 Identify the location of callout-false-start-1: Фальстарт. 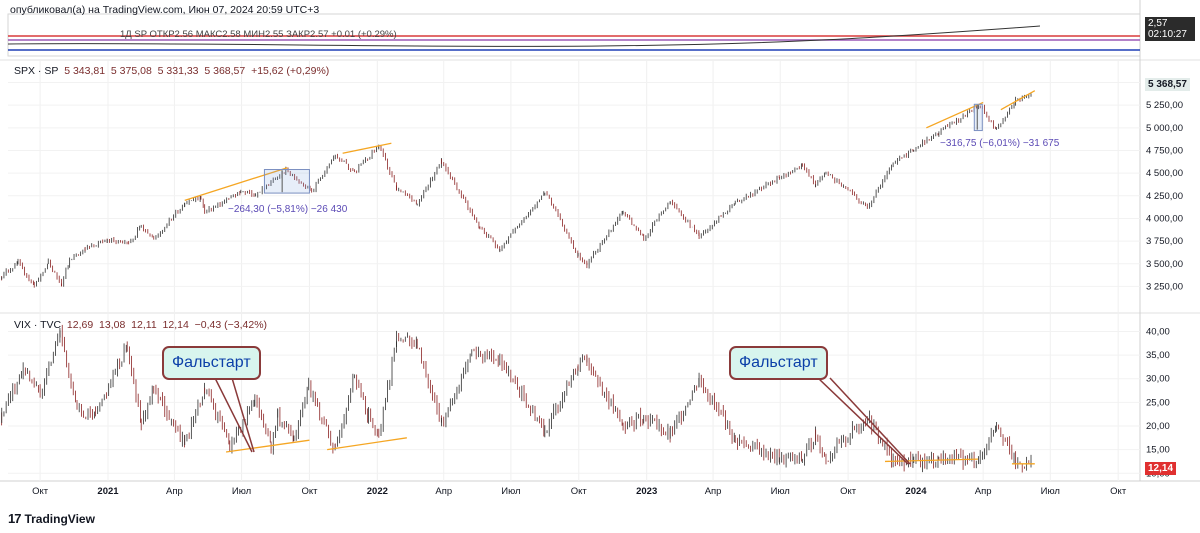
(211, 363).